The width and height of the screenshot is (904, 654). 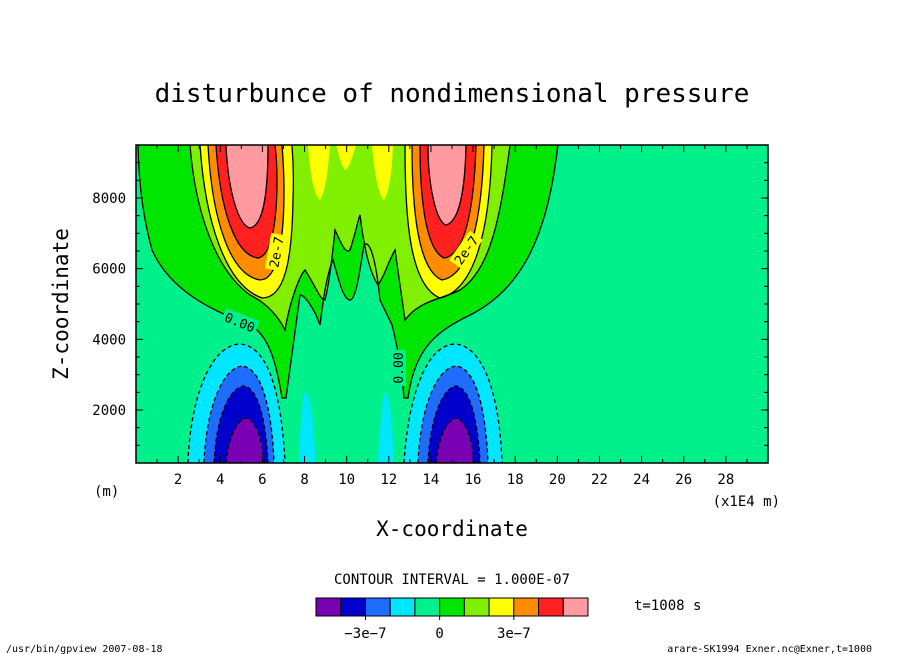 What do you see at coordinates (109, 340) in the screenshot?
I see `y-tick-label: 4000` at bounding box center [109, 340].